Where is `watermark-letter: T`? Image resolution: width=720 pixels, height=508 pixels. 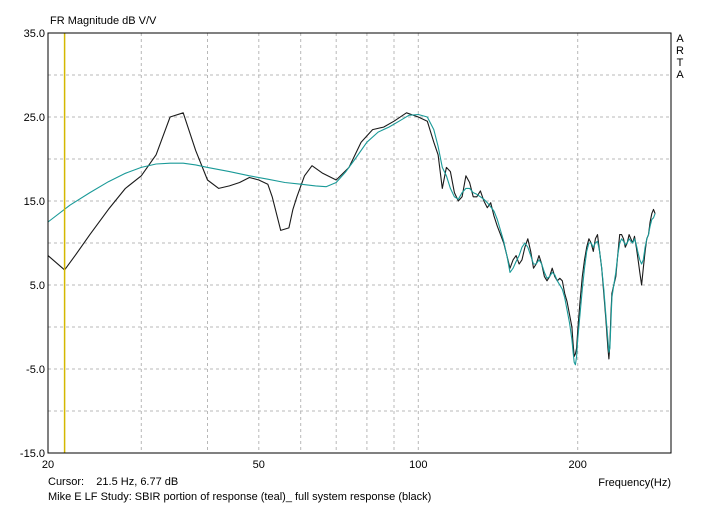
watermark-letter: T is located at coordinates (680, 63).